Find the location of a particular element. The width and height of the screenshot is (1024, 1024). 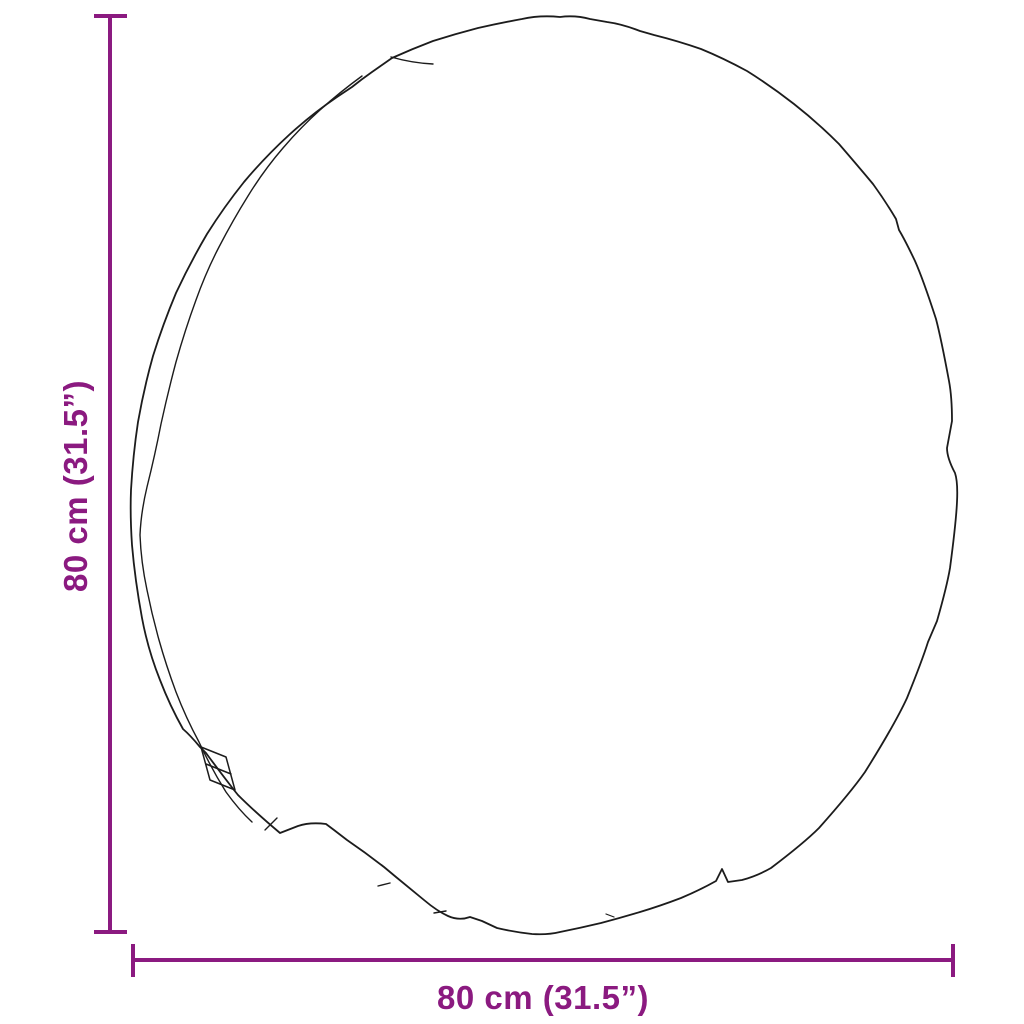

top-branch-stroke is located at coordinates (412, 60).